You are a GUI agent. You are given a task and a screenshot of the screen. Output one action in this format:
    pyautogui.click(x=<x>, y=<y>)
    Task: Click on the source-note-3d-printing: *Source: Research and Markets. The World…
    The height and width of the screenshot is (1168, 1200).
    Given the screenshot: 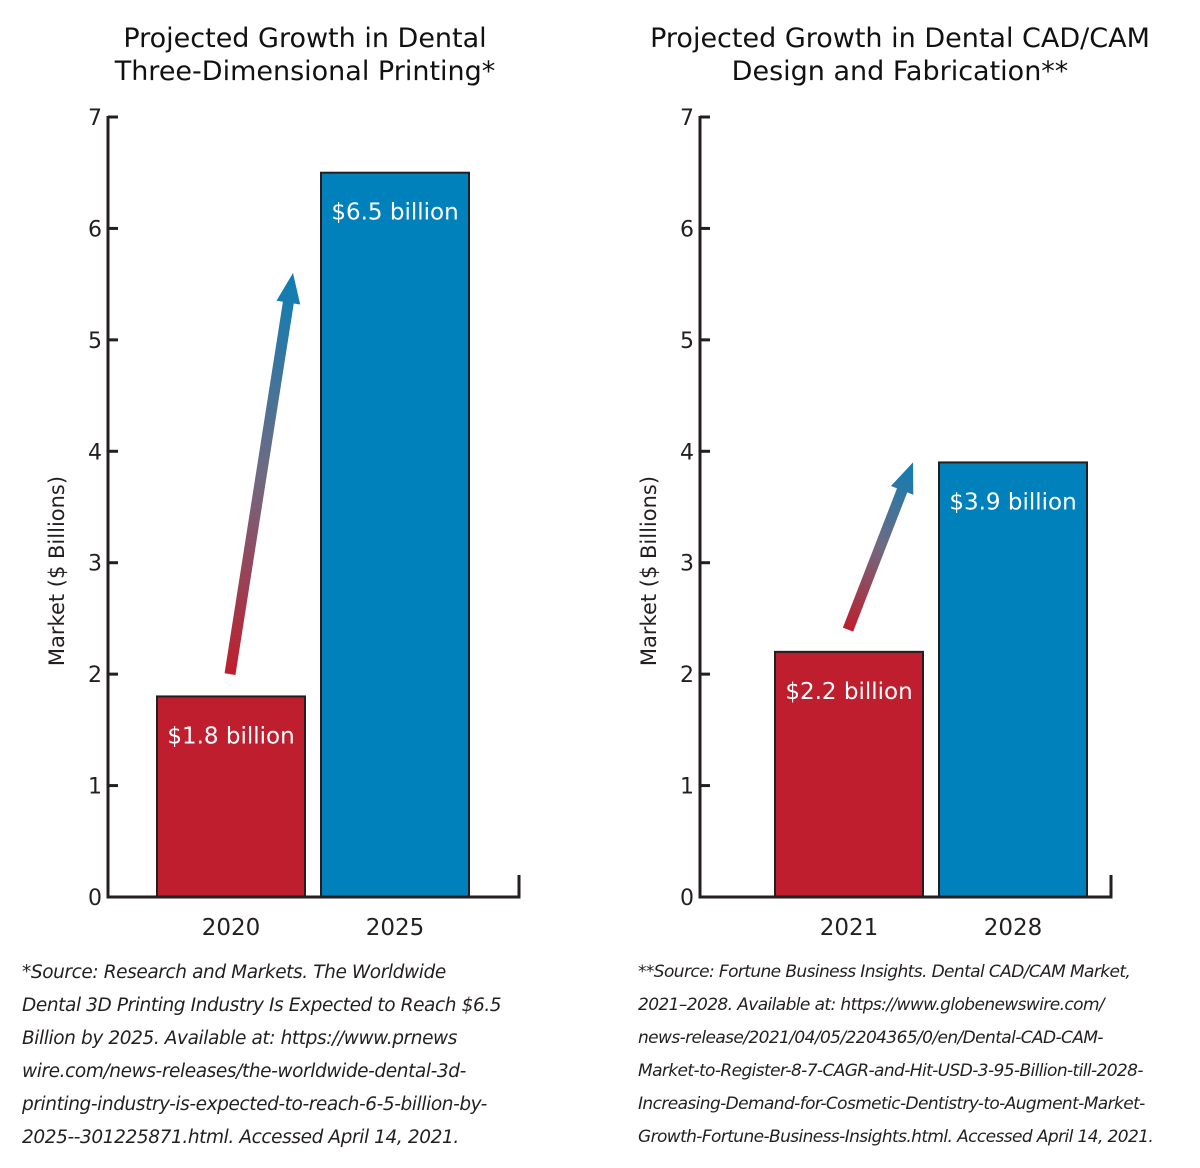 What is the action you would take?
    pyautogui.click(x=302, y=1055)
    